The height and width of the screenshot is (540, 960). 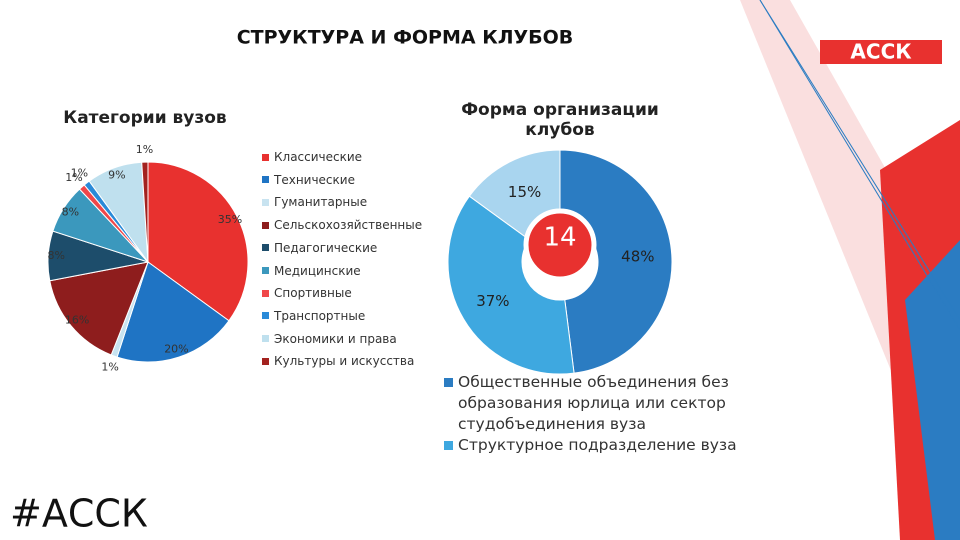 I want to click on legend-item: Сельскохозяйственные, so click(x=342, y=225).